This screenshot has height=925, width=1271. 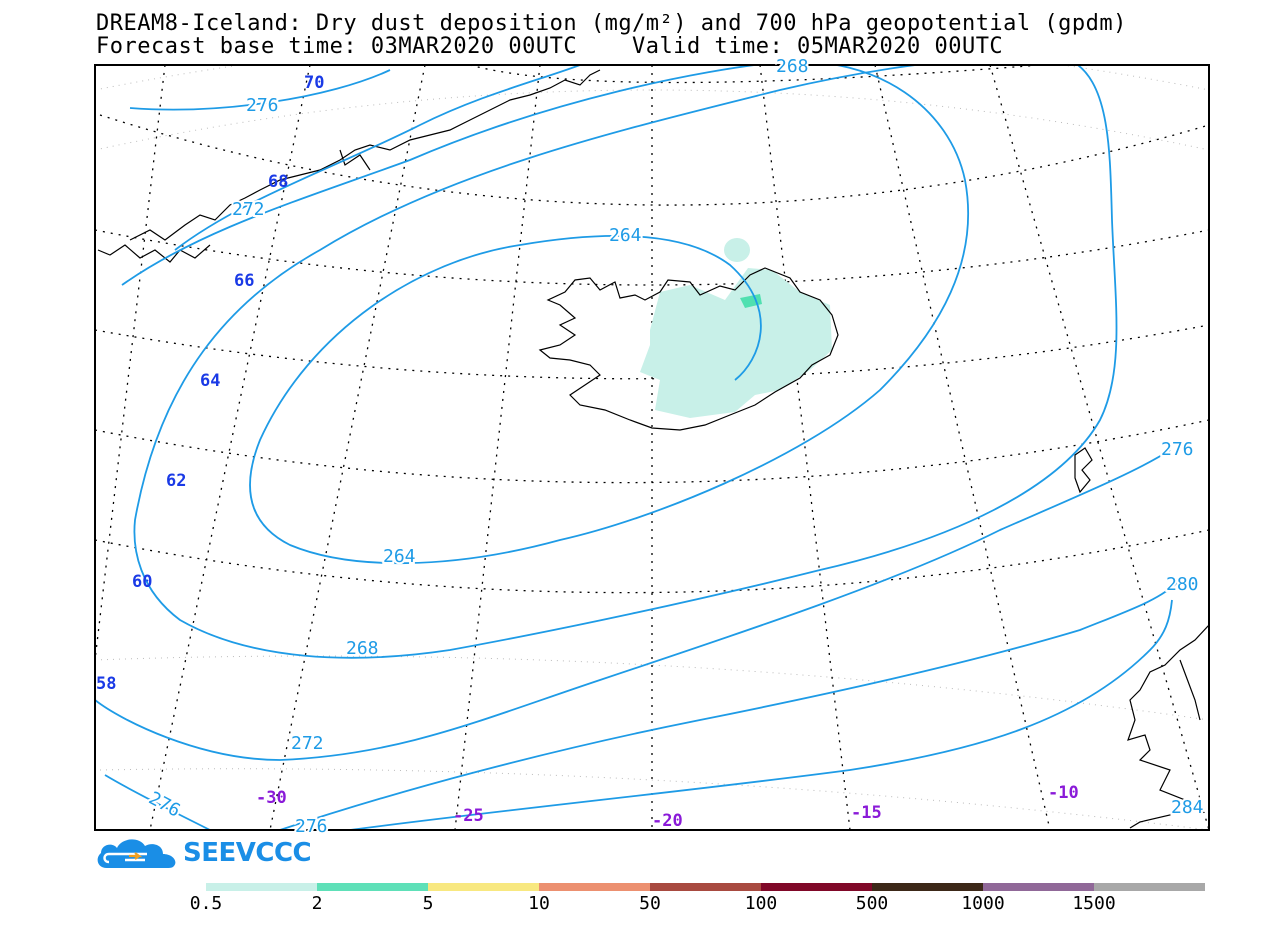 I want to click on dust-deposition, so click(x=736, y=328).